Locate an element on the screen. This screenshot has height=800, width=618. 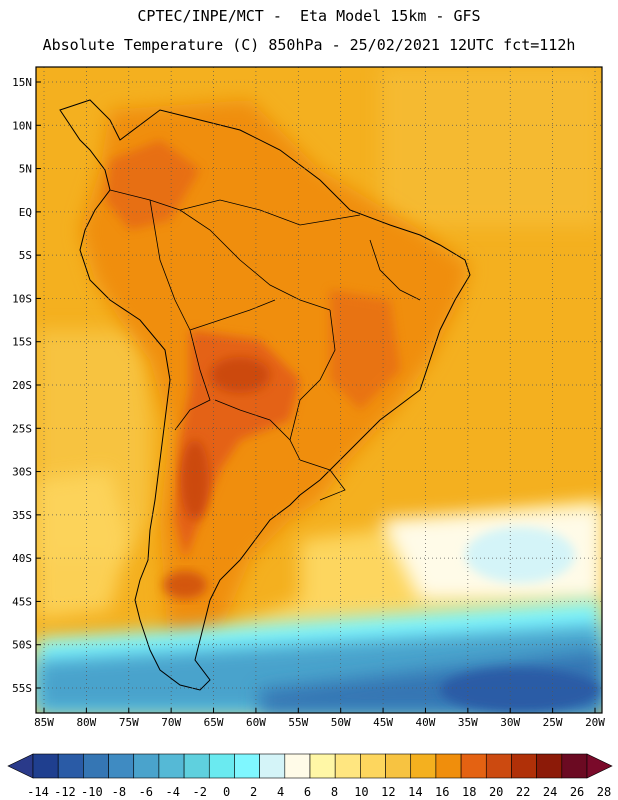
colorbar-tick-label: 26 is located at coordinates (577, 792).